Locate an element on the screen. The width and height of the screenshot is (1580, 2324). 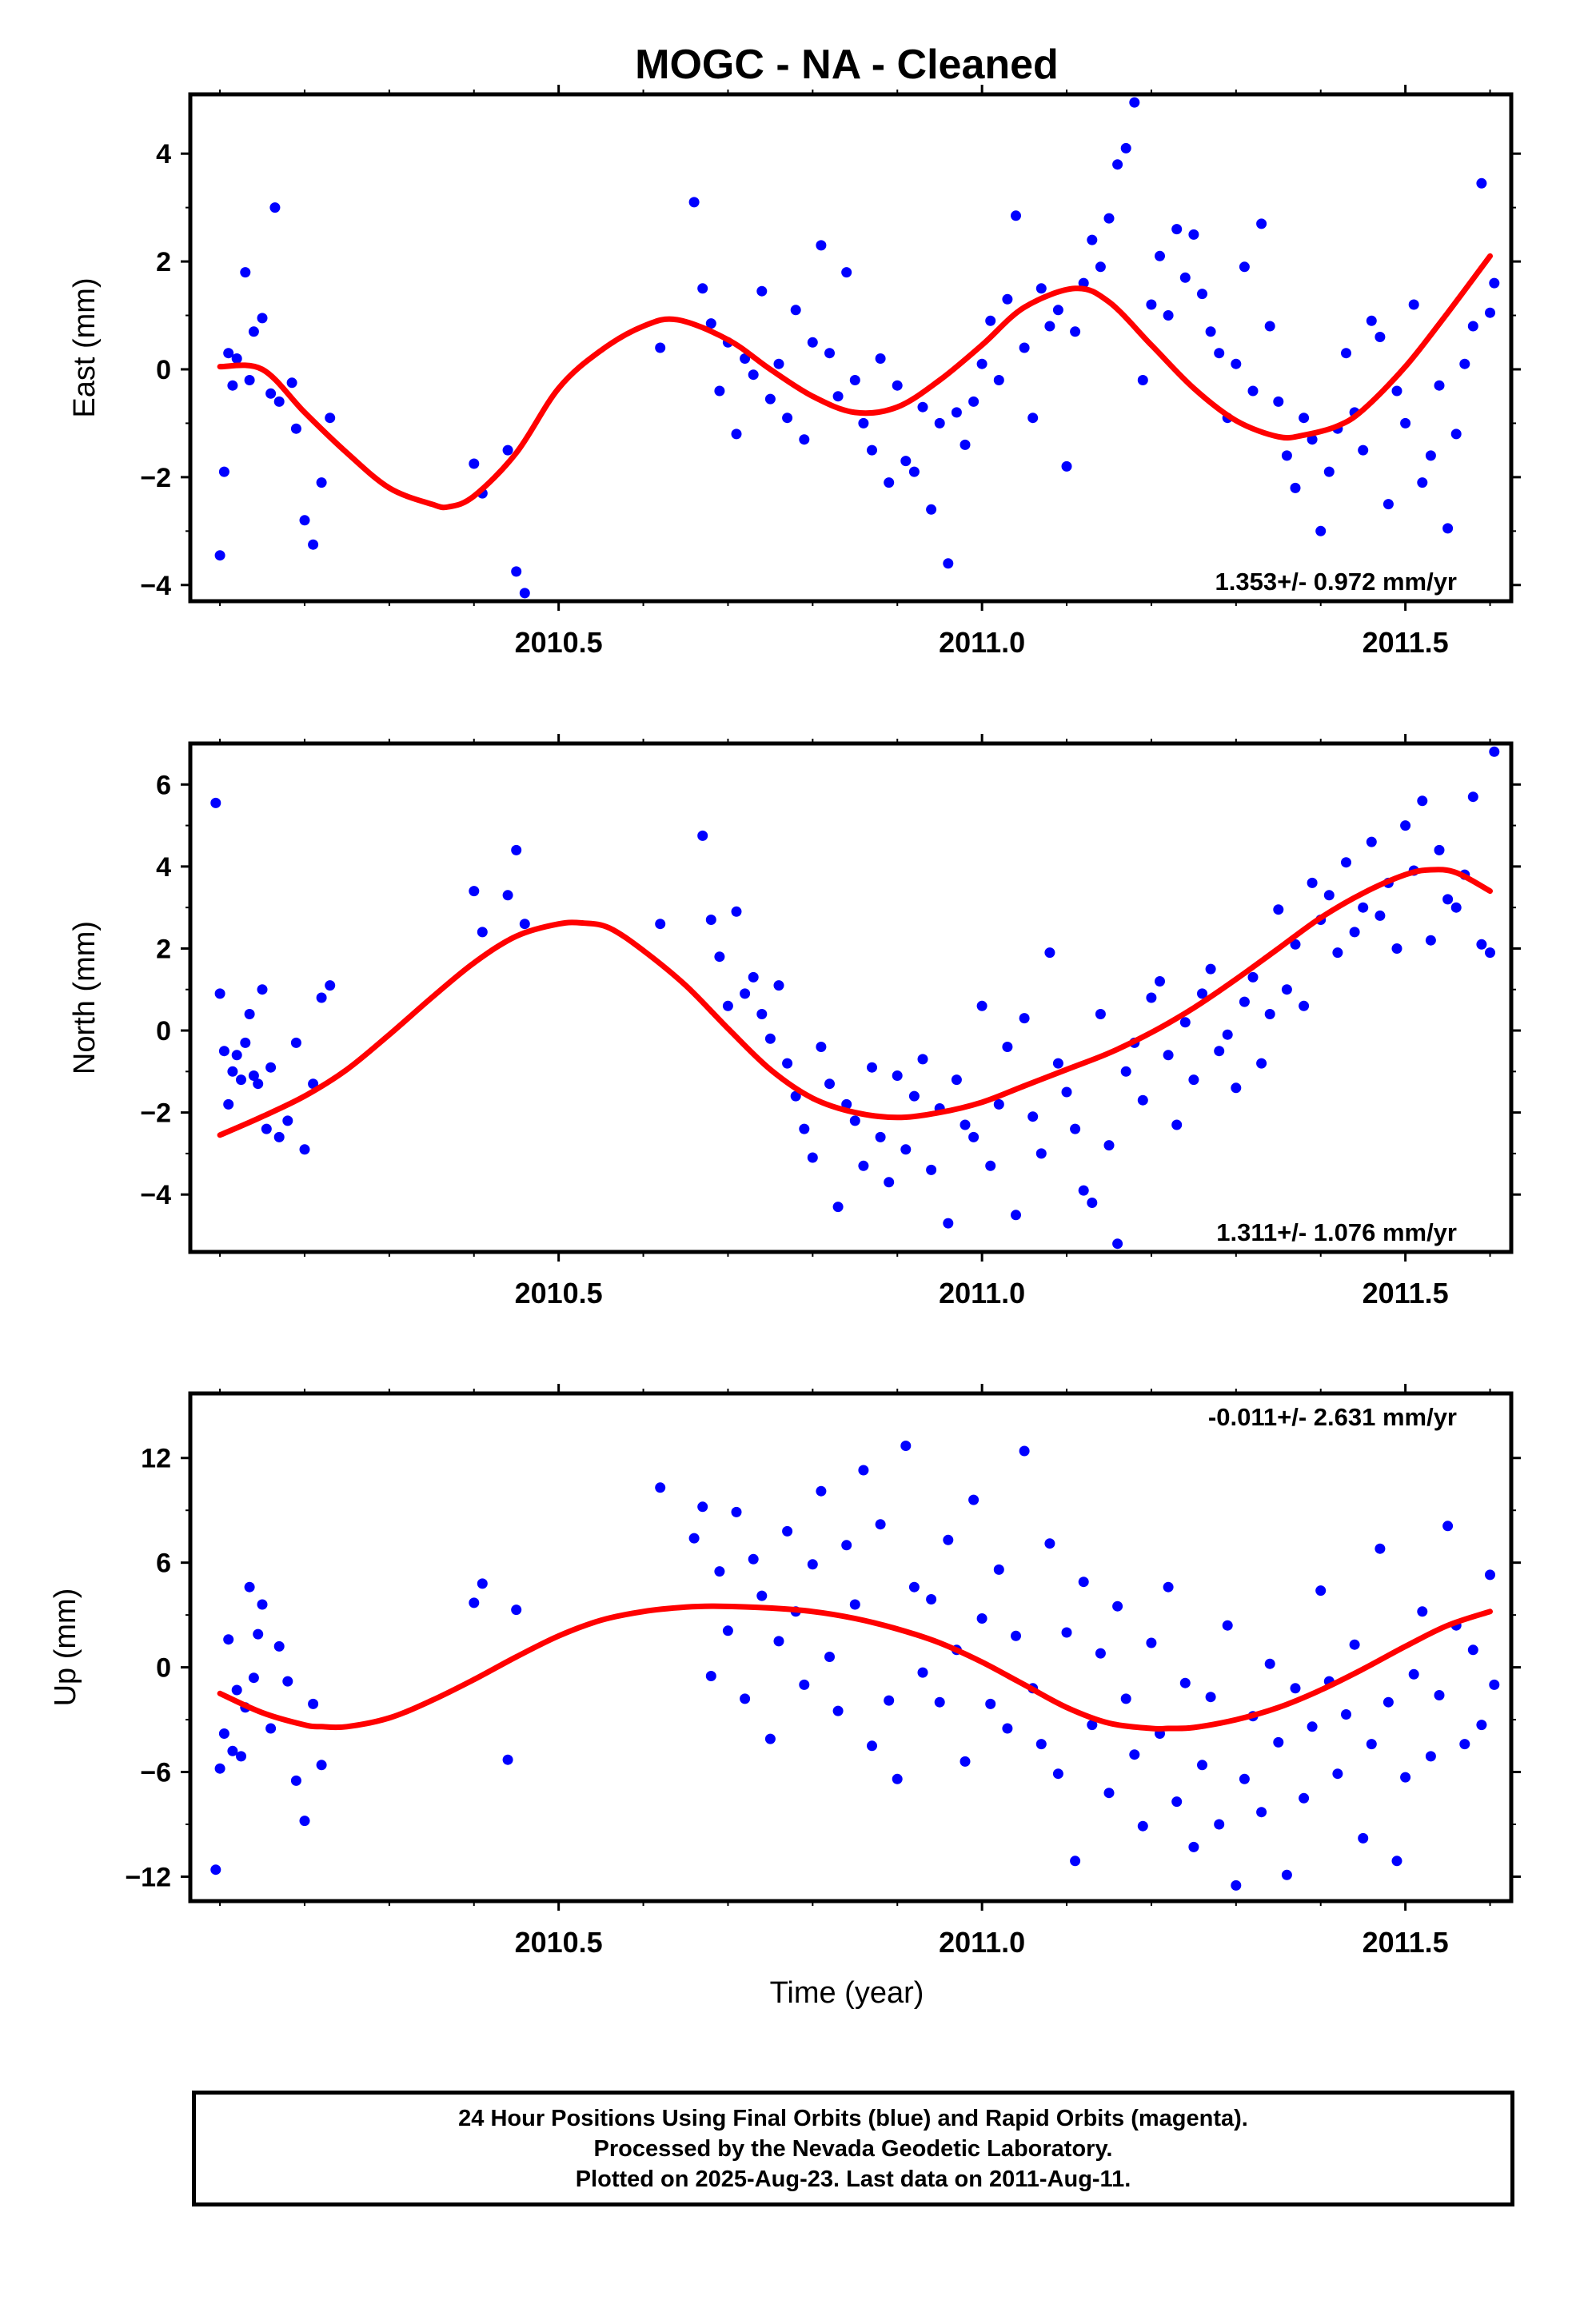
y-tick-label-north: 6 is located at coordinates (163, 785).